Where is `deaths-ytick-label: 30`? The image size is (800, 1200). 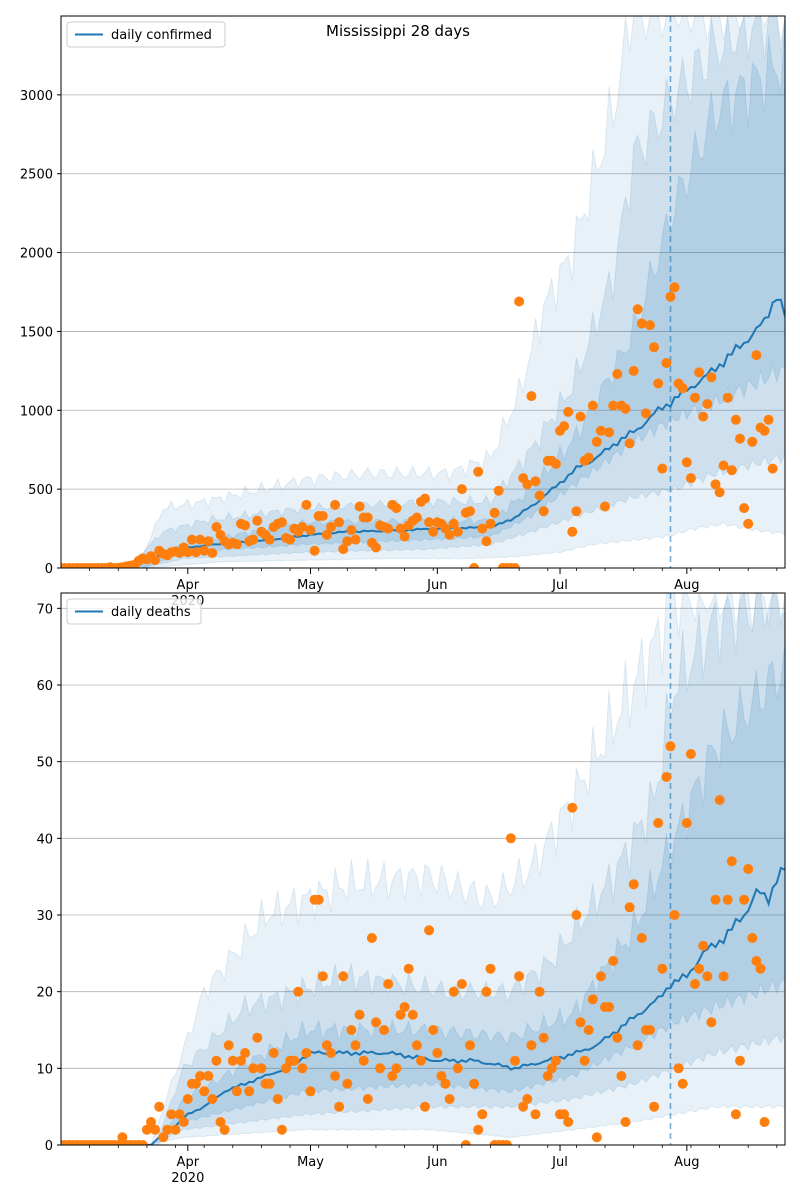 deaths-ytick-label: 30 is located at coordinates (44, 916).